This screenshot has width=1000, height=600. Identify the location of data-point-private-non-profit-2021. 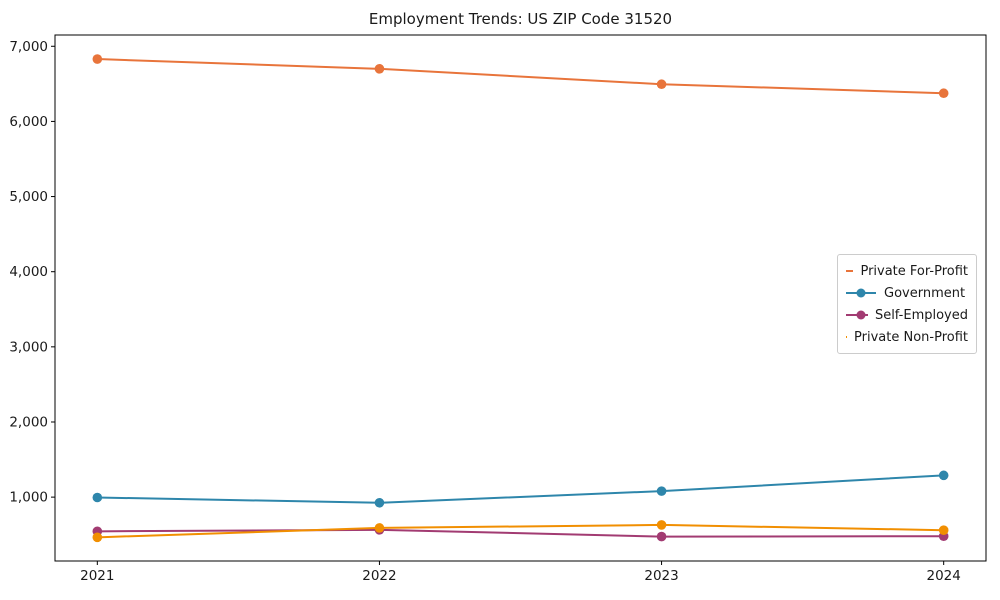
(97, 537).